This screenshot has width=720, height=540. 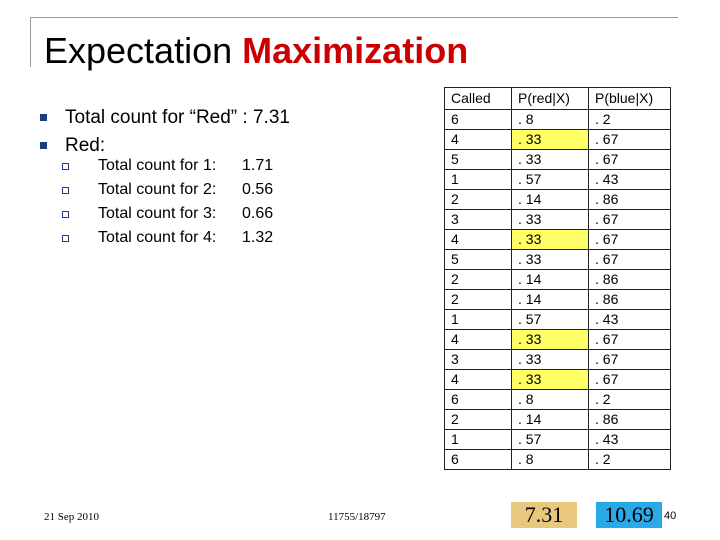 What do you see at coordinates (157, 189) in the screenshot?
I see `sub-bullet-label: Total count for 2:` at bounding box center [157, 189].